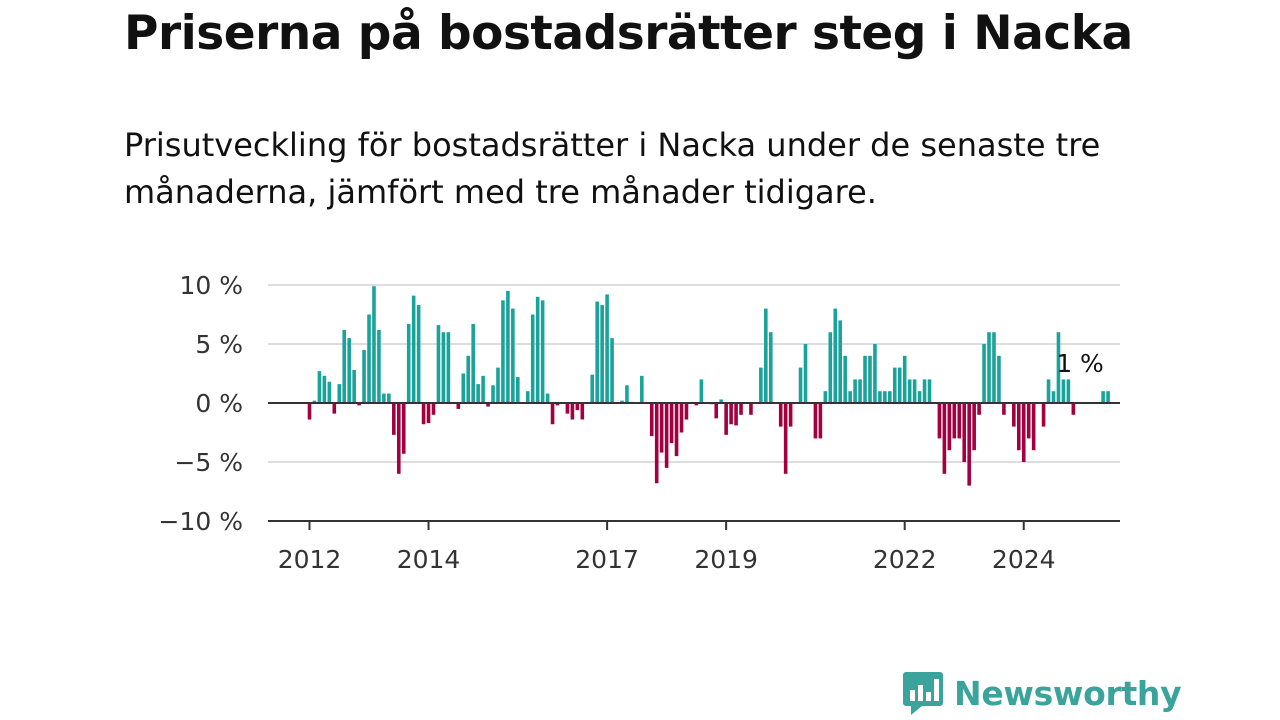 The height and width of the screenshot is (720, 1280). What do you see at coordinates (208, 462) in the screenshot?
I see `y-tick-label: −5 %` at bounding box center [208, 462].